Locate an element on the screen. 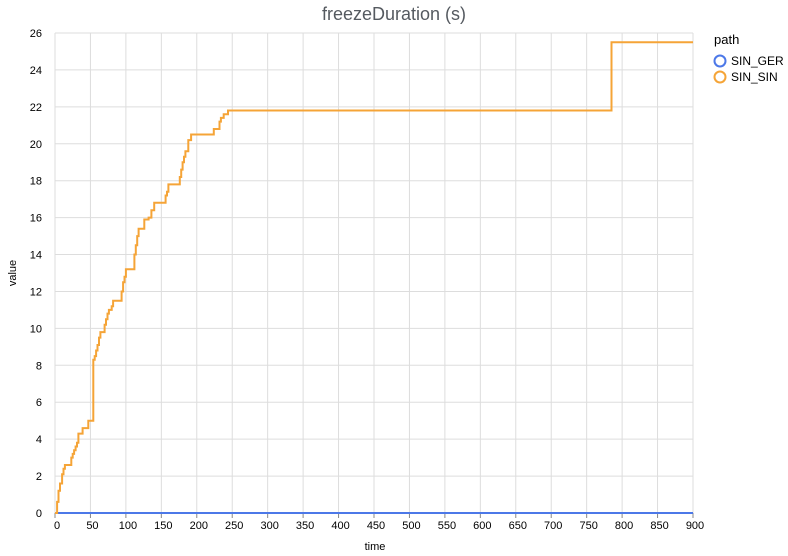  x-tick-label: 200 is located at coordinates (199, 526).